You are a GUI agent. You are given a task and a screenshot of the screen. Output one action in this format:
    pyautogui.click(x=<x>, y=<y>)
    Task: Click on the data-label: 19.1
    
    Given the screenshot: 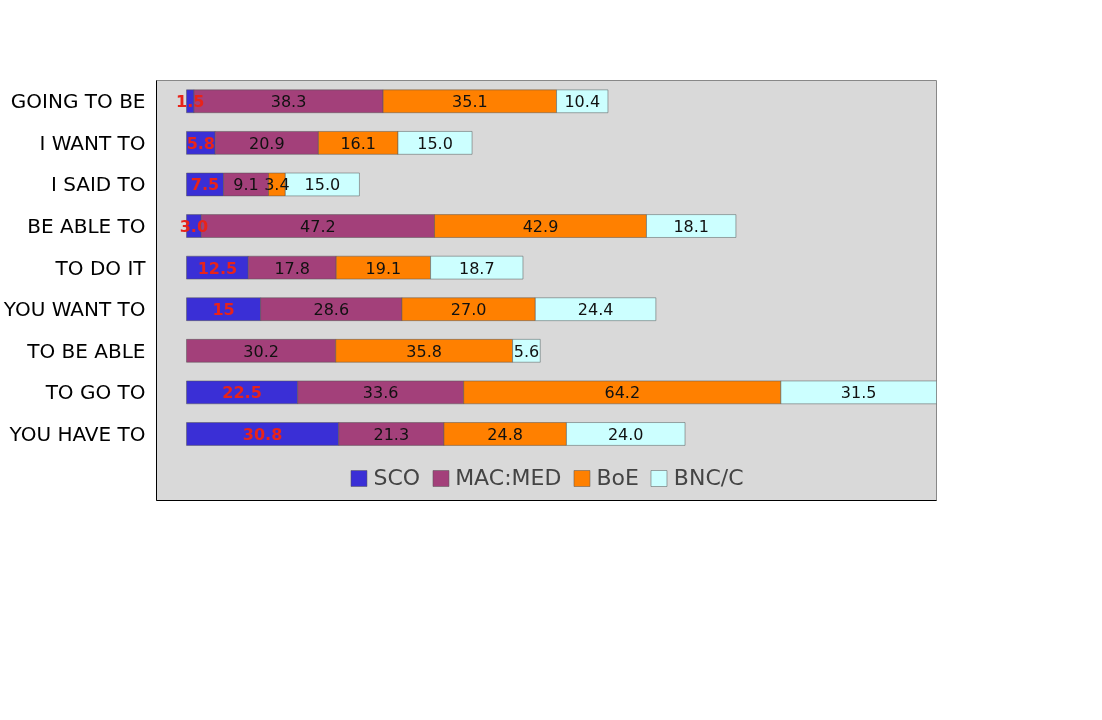 What is the action you would take?
    pyautogui.click(x=383, y=268)
    